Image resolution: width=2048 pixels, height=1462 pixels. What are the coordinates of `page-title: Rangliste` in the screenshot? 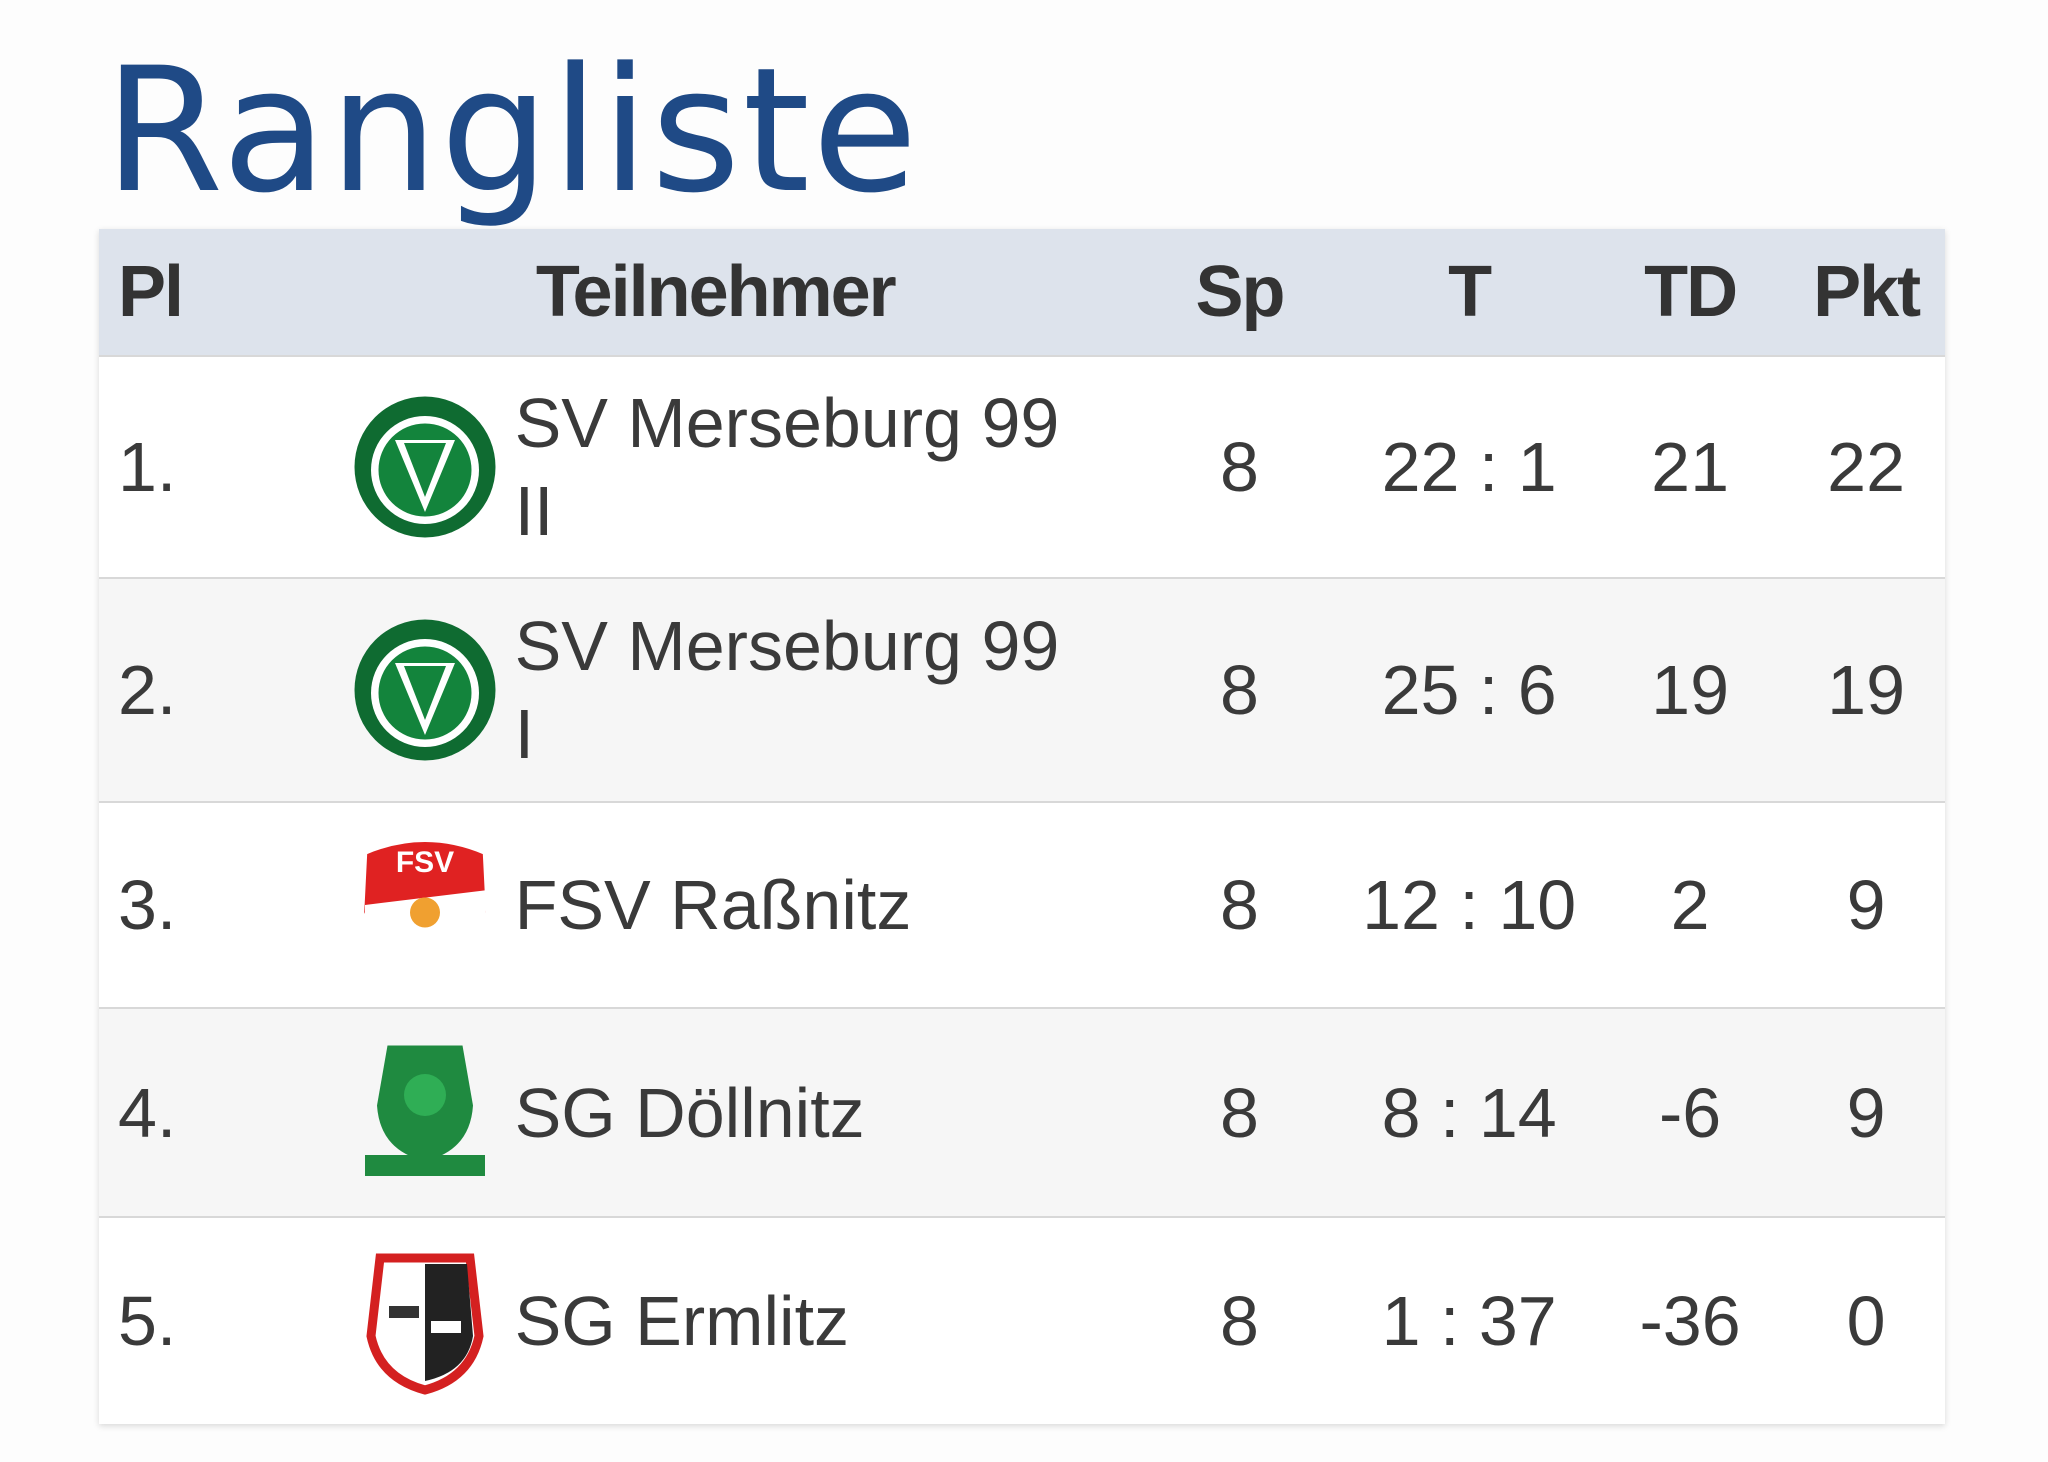 It's located at (512, 130).